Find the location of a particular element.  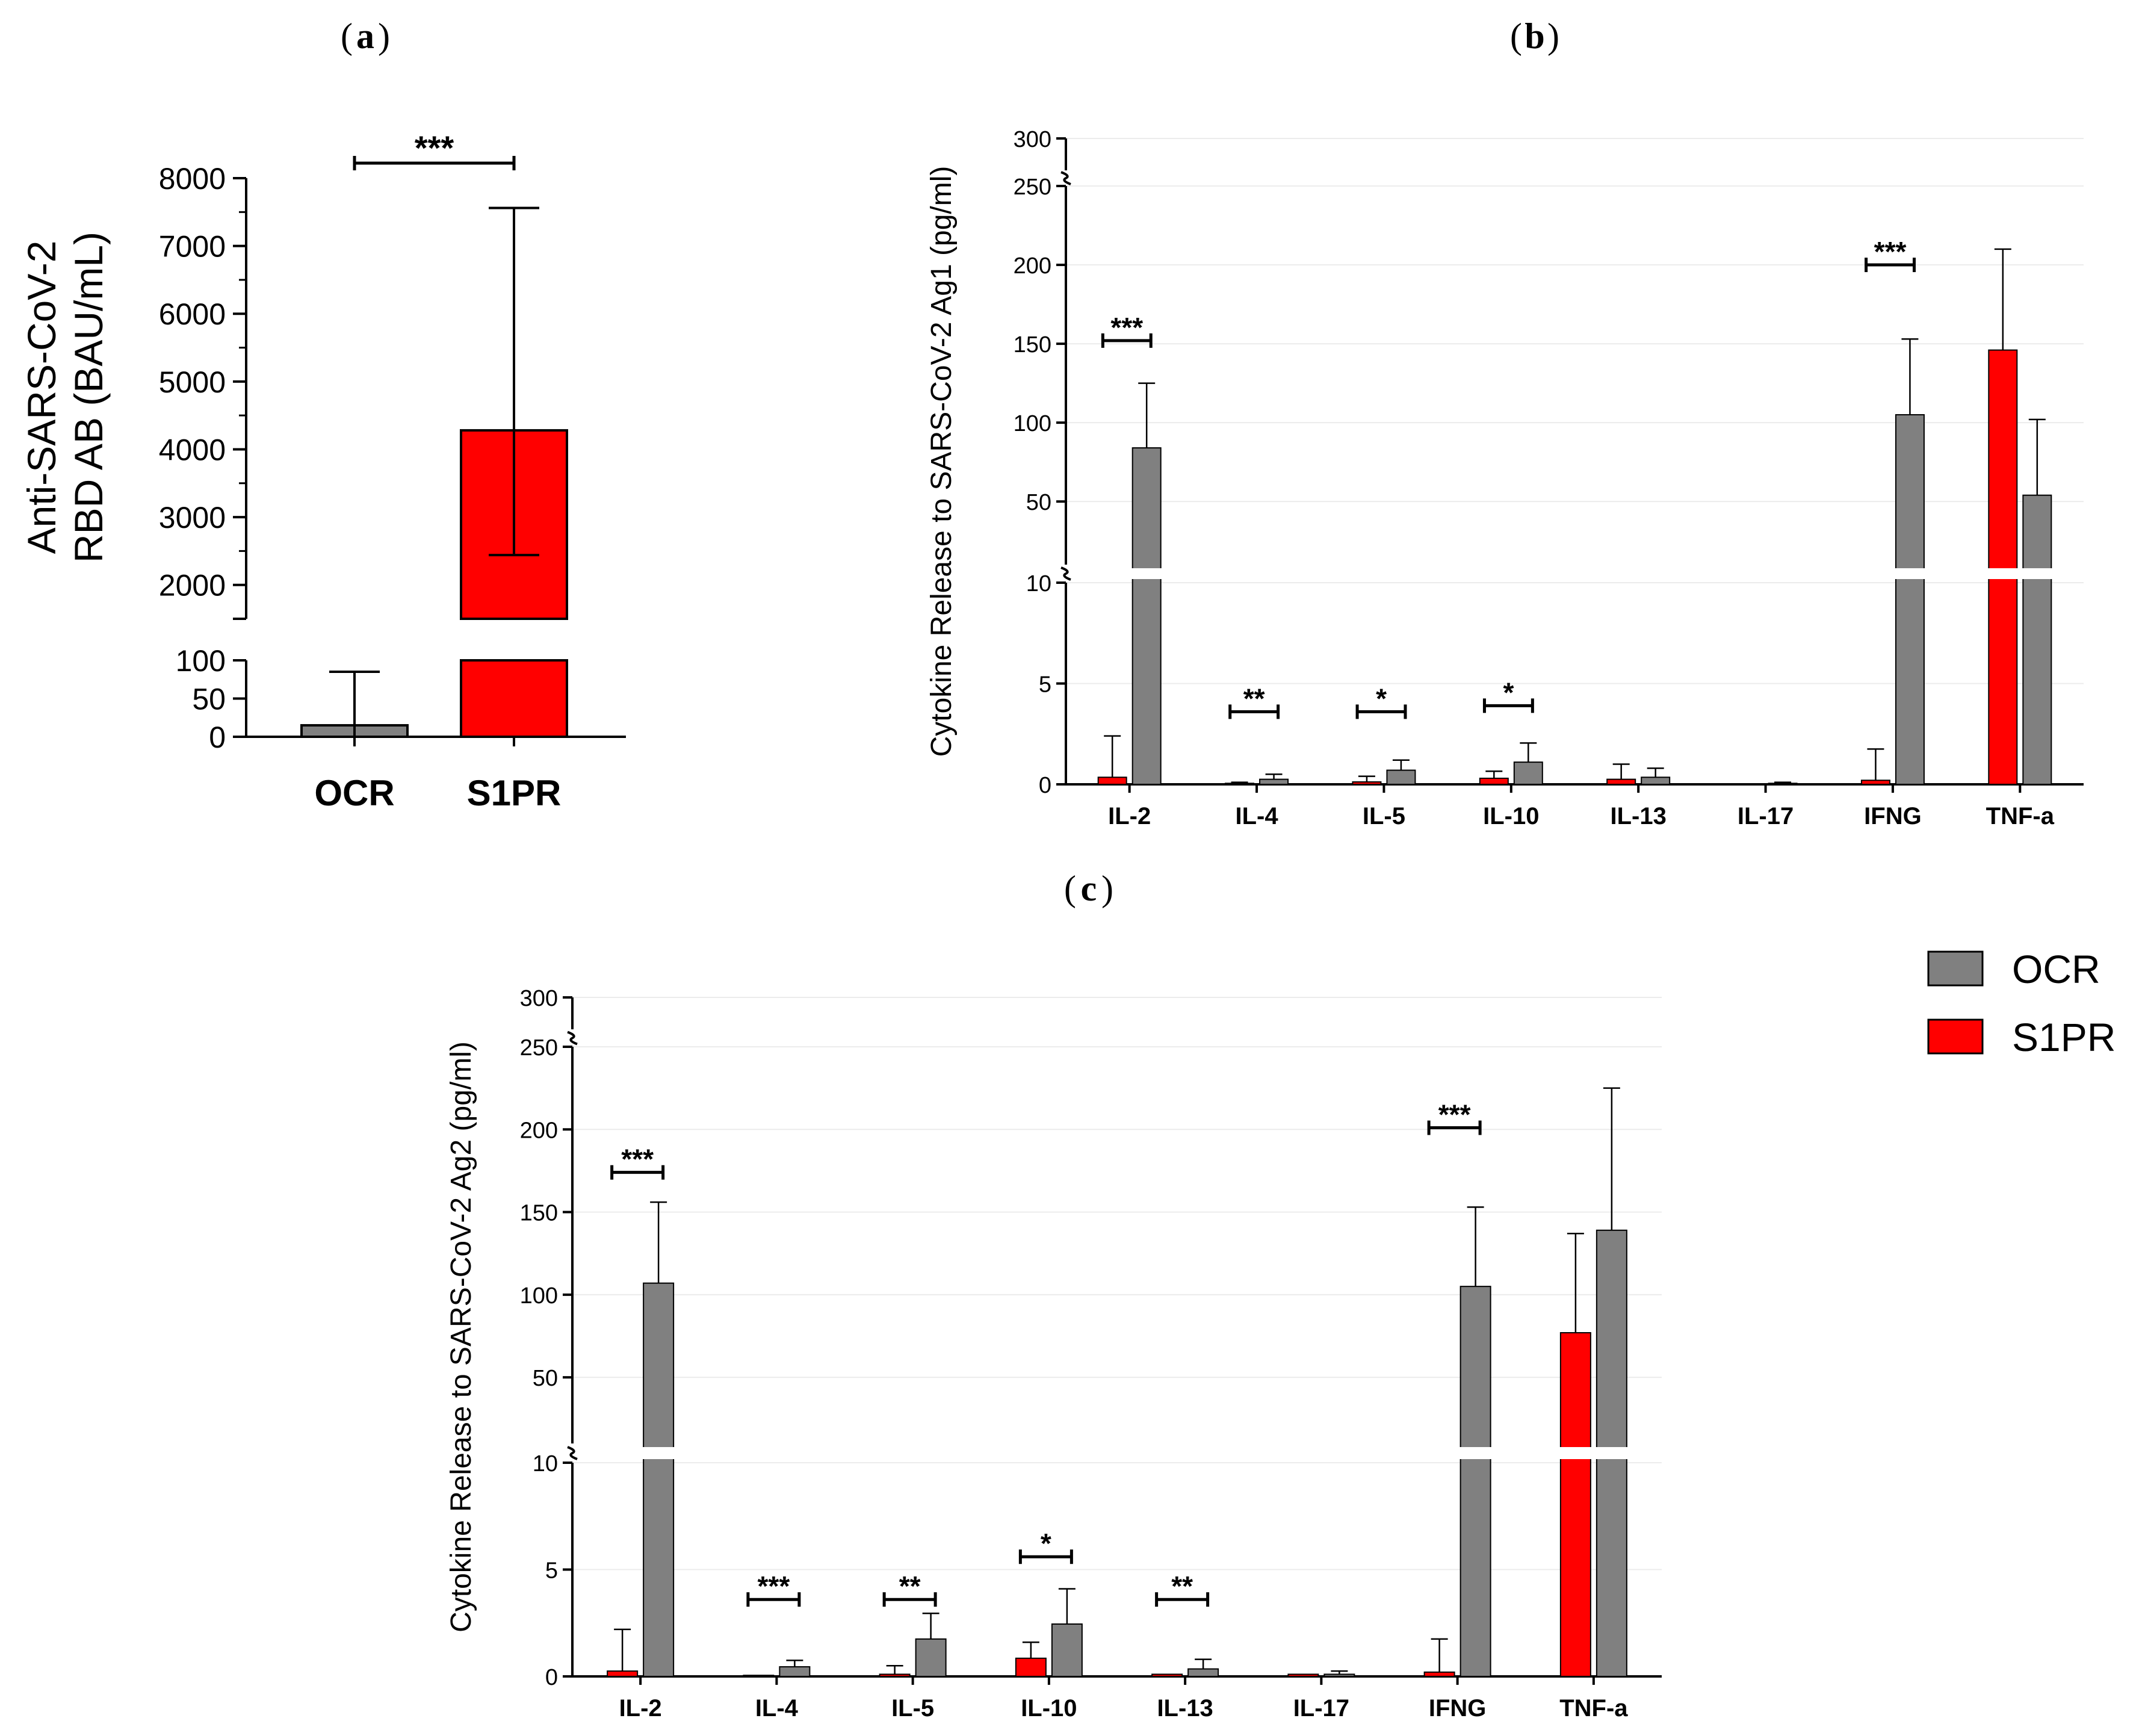

panel-a-ytick-label-upper-5: 7000 is located at coordinates (193, 247).